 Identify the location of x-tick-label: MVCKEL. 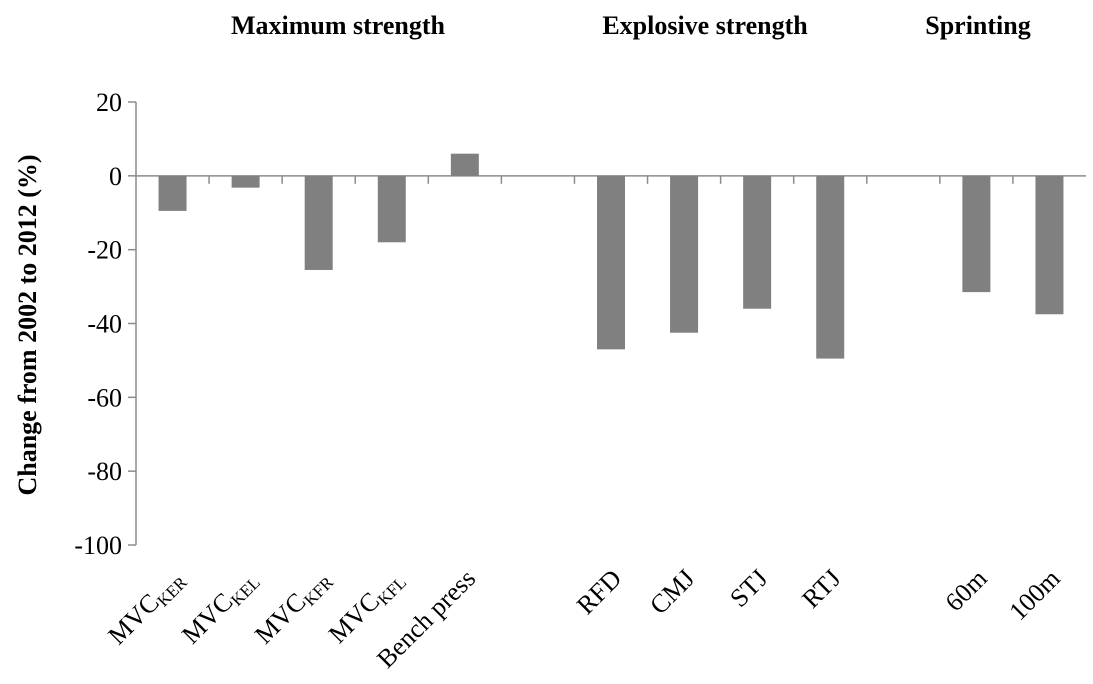
(220, 608).